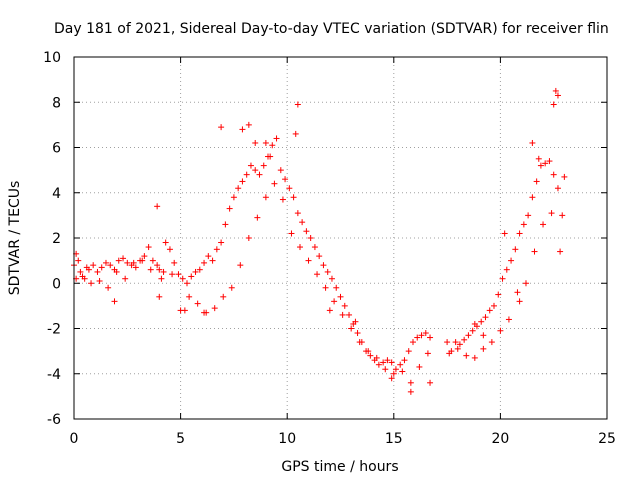 Image resolution: width=640 pixels, height=480 pixels. What do you see at coordinates (500, 439) in the screenshot?
I see `x-tick-label: 20` at bounding box center [500, 439].